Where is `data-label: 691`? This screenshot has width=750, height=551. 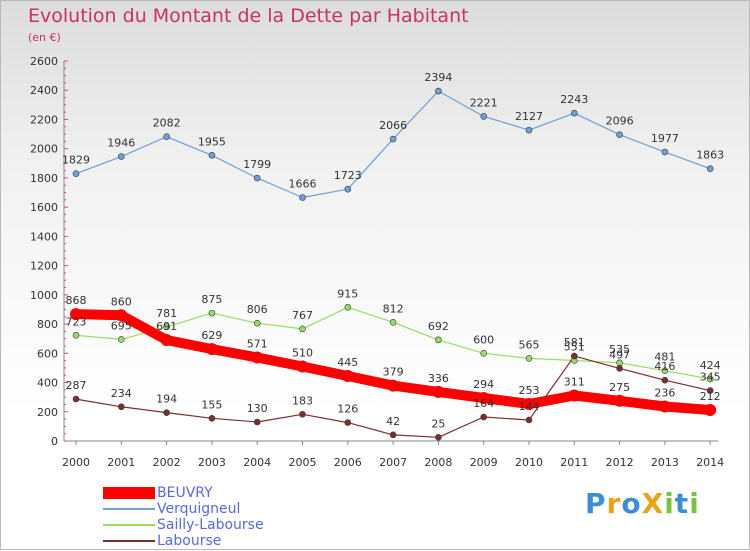 data-label: 691 is located at coordinates (166, 326).